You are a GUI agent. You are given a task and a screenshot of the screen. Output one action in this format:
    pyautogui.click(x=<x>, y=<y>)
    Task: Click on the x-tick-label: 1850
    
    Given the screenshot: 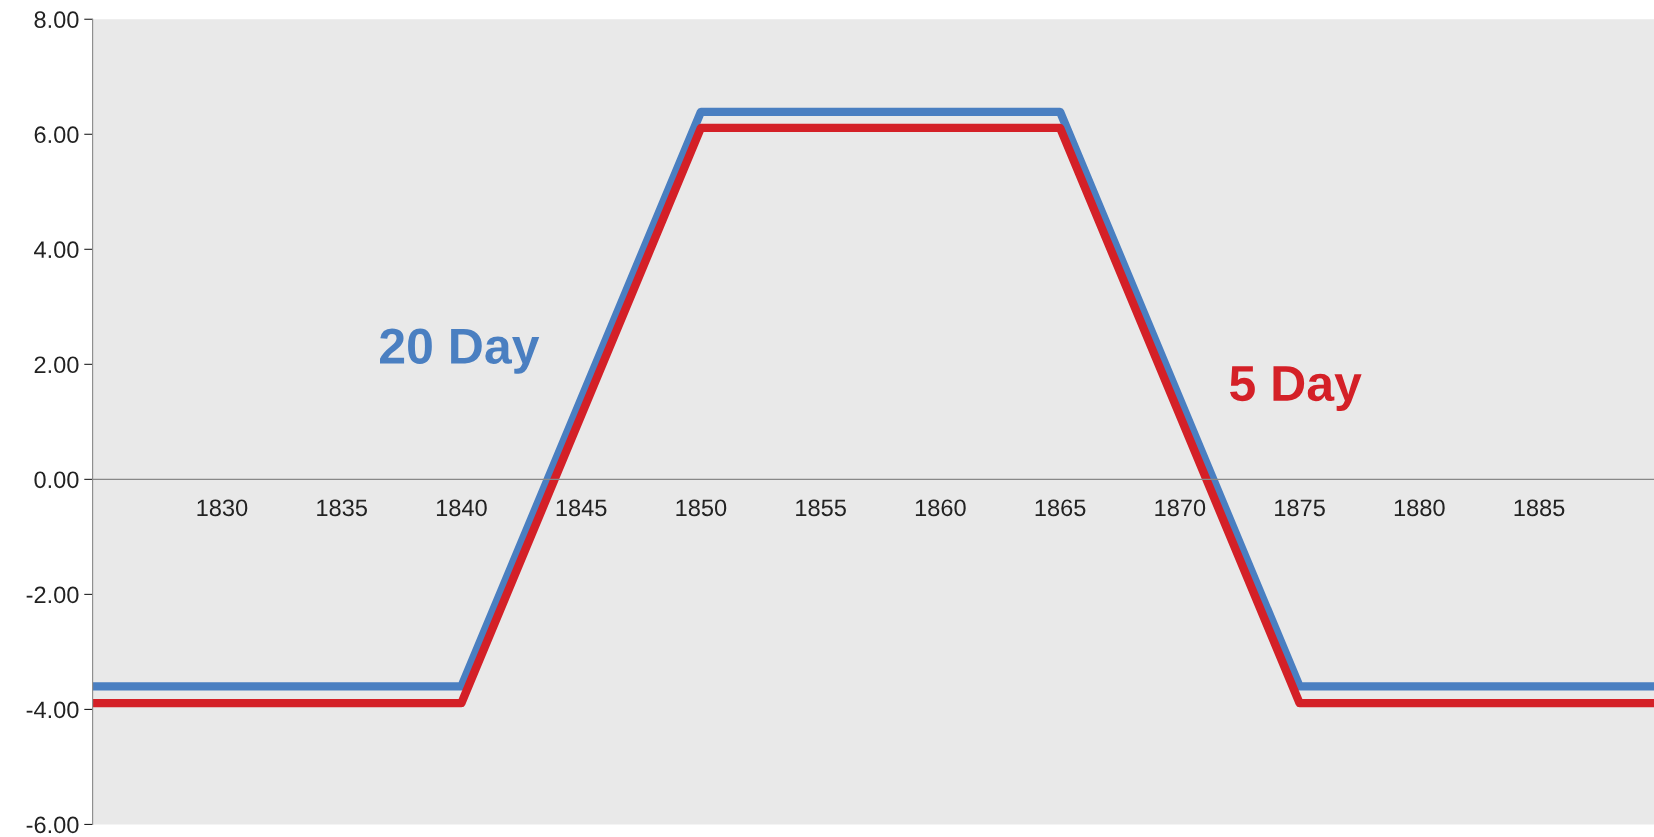 What is the action you would take?
    pyautogui.click(x=701, y=508)
    